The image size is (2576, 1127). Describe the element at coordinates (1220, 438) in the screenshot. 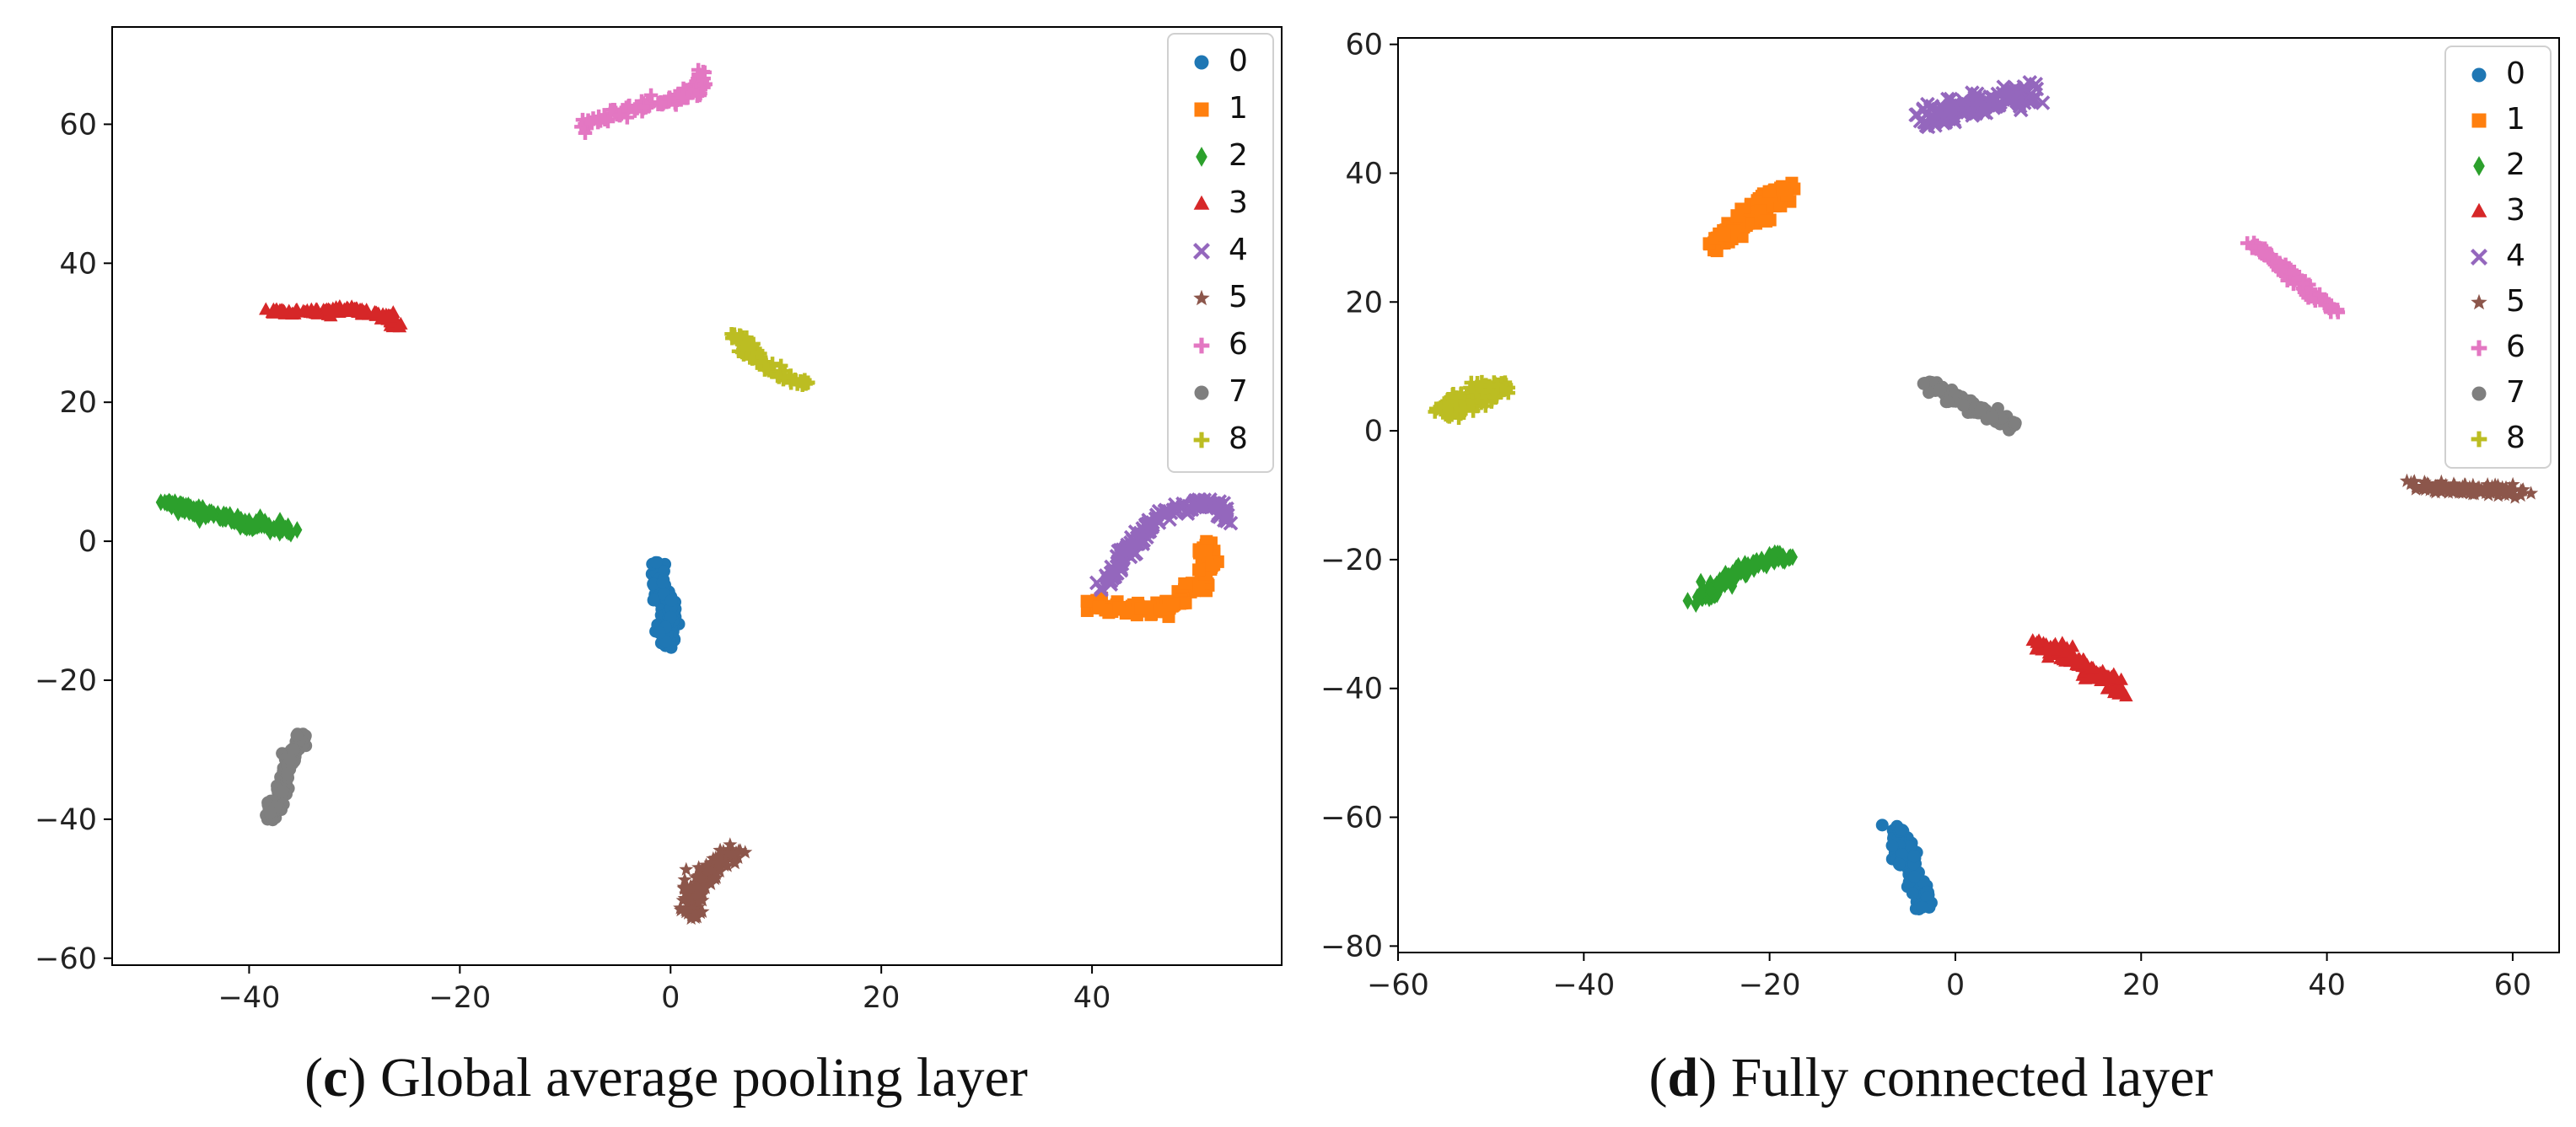

I see `panel-c-legend-item-8: 8` at that location.